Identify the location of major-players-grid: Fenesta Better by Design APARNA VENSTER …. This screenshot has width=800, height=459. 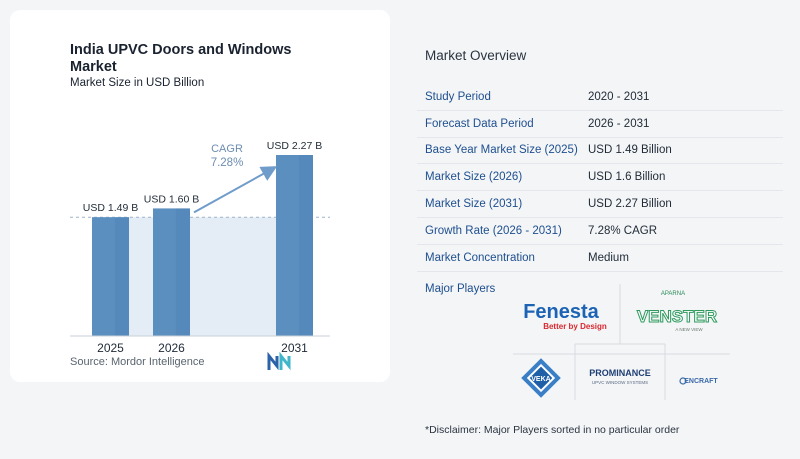
(621, 342).